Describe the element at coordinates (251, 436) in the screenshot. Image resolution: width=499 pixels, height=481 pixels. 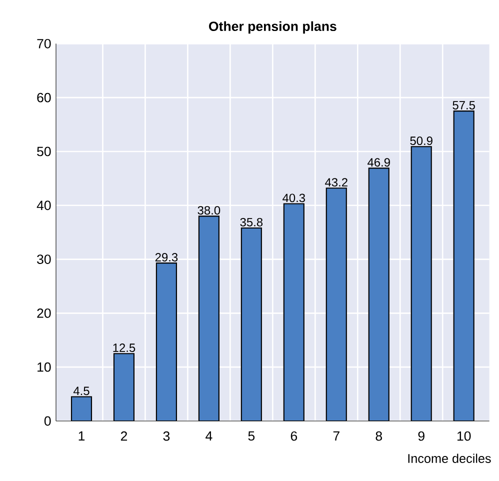
I see `x-tick-label: 5` at that location.